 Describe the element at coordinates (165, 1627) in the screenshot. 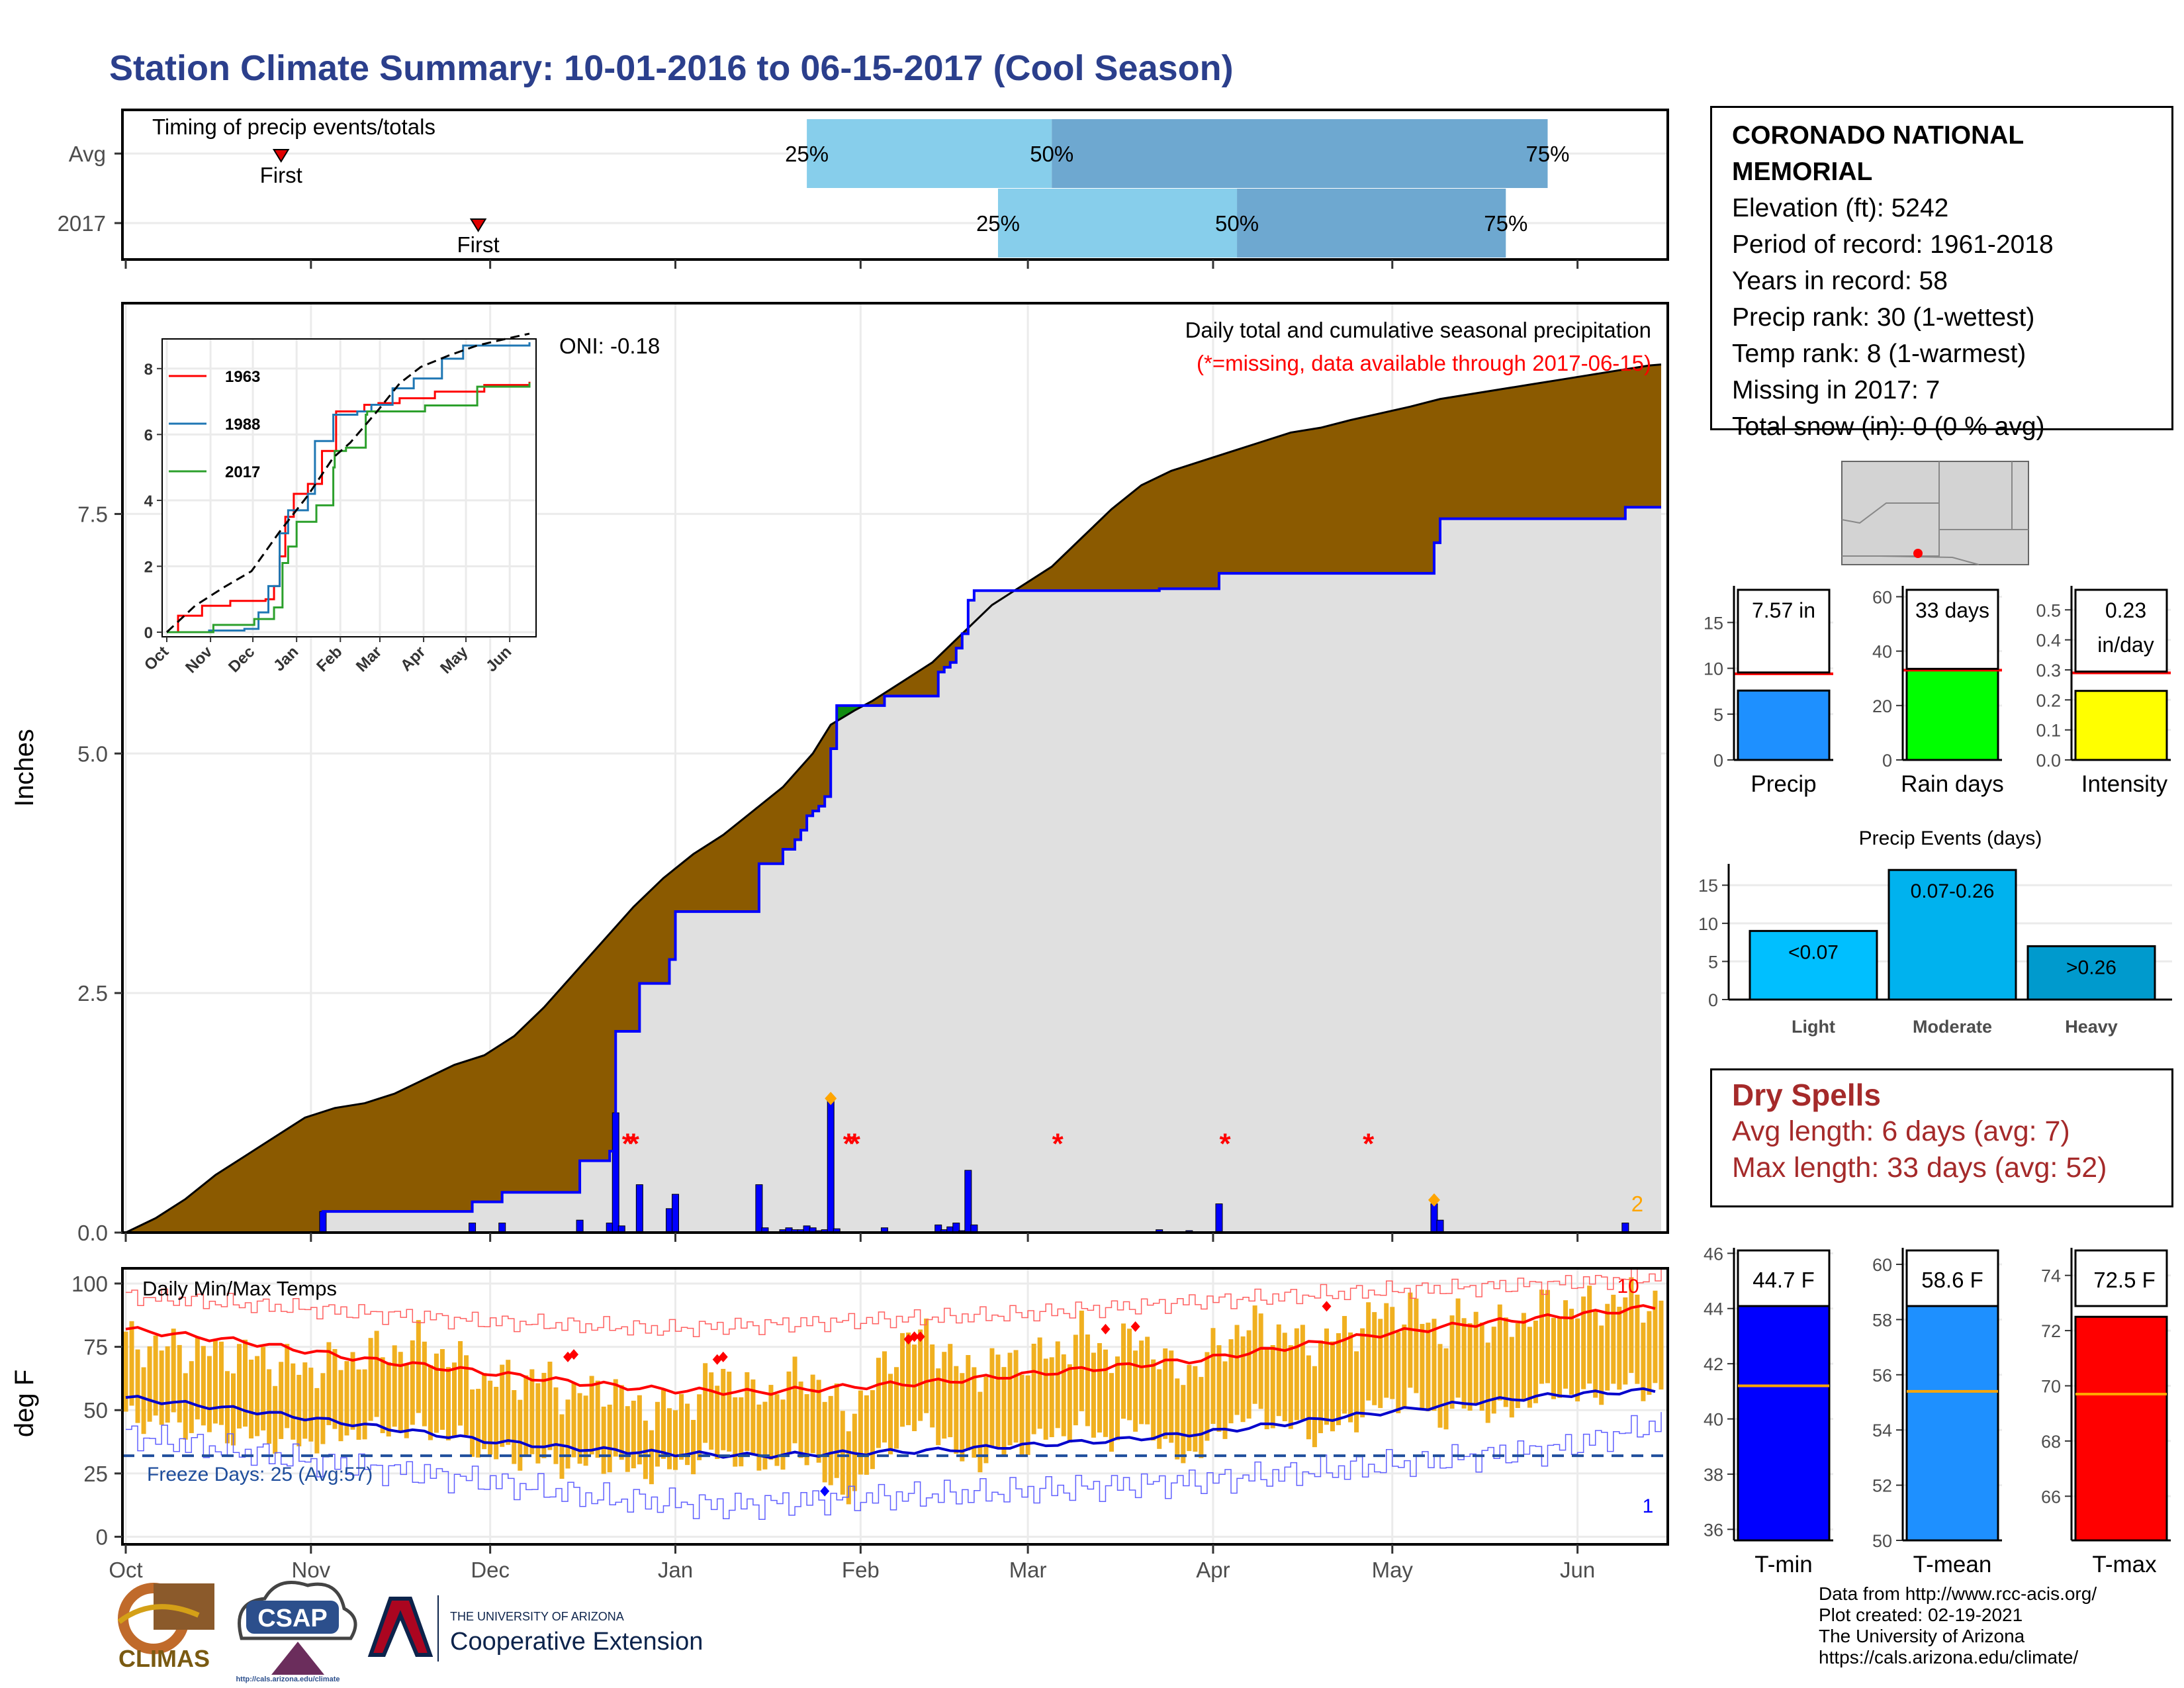

I see `climas-logo: CLIMAS` at that location.